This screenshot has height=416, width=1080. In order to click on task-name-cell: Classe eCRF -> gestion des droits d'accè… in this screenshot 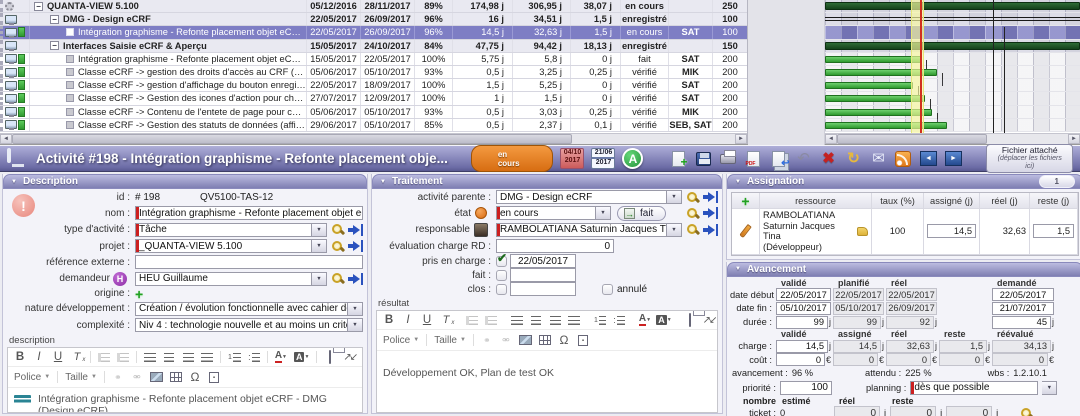, I will do `click(168, 72)`.